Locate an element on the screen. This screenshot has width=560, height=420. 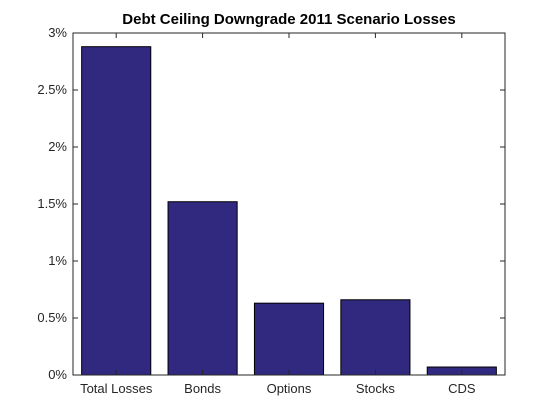
bar-options is located at coordinates (289, 339).